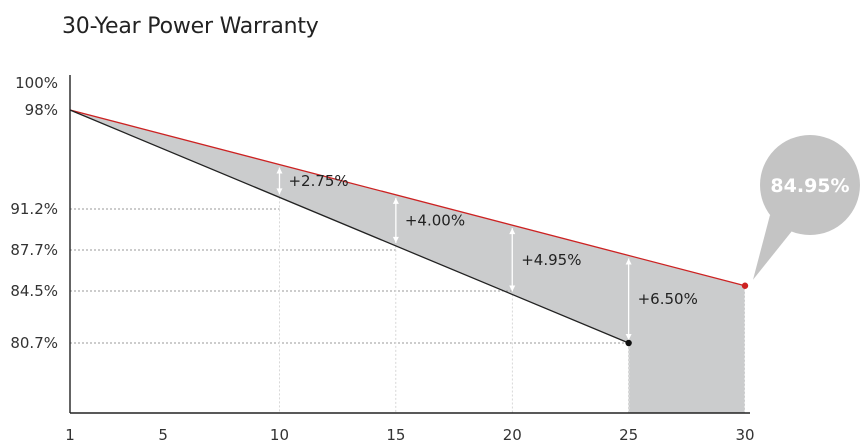 Image resolution: width=862 pixels, height=443 pixels. What do you see at coordinates (668, 299) in the screenshot?
I see `gap-label: +6.50%` at bounding box center [668, 299].